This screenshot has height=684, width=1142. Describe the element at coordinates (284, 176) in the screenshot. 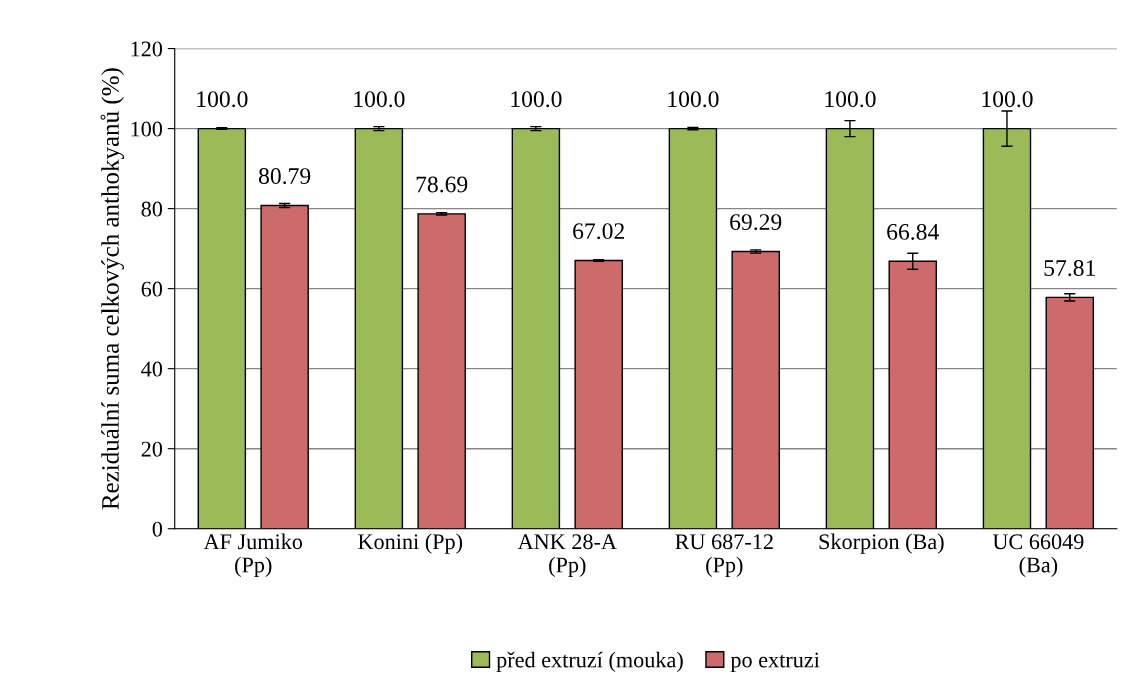

I see `data-label: 80.79` at that location.